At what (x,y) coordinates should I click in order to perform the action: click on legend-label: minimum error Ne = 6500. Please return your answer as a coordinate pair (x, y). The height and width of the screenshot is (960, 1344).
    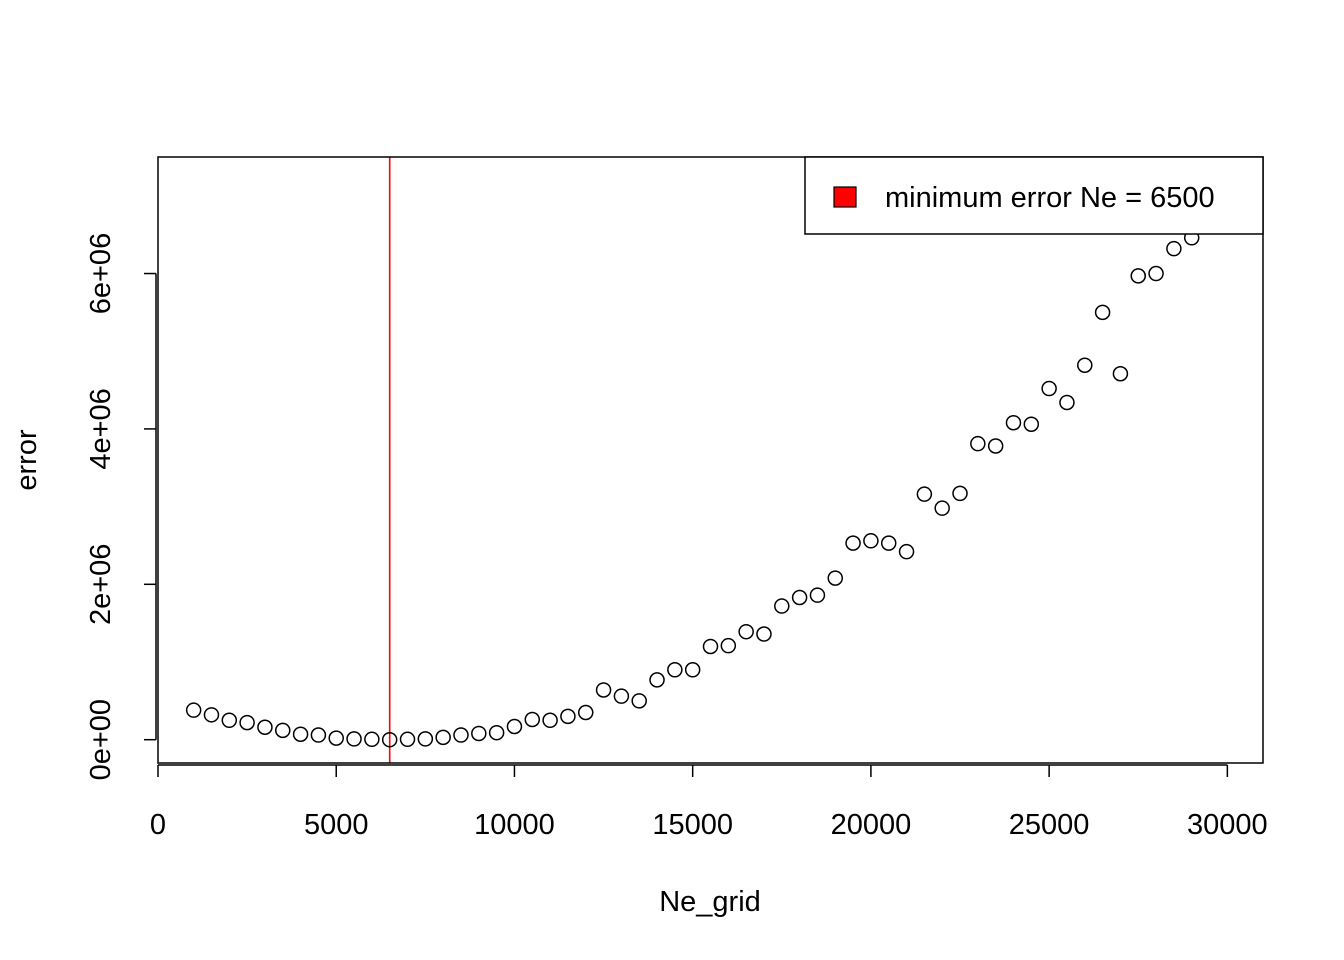
    Looking at the image, I should click on (1050, 198).